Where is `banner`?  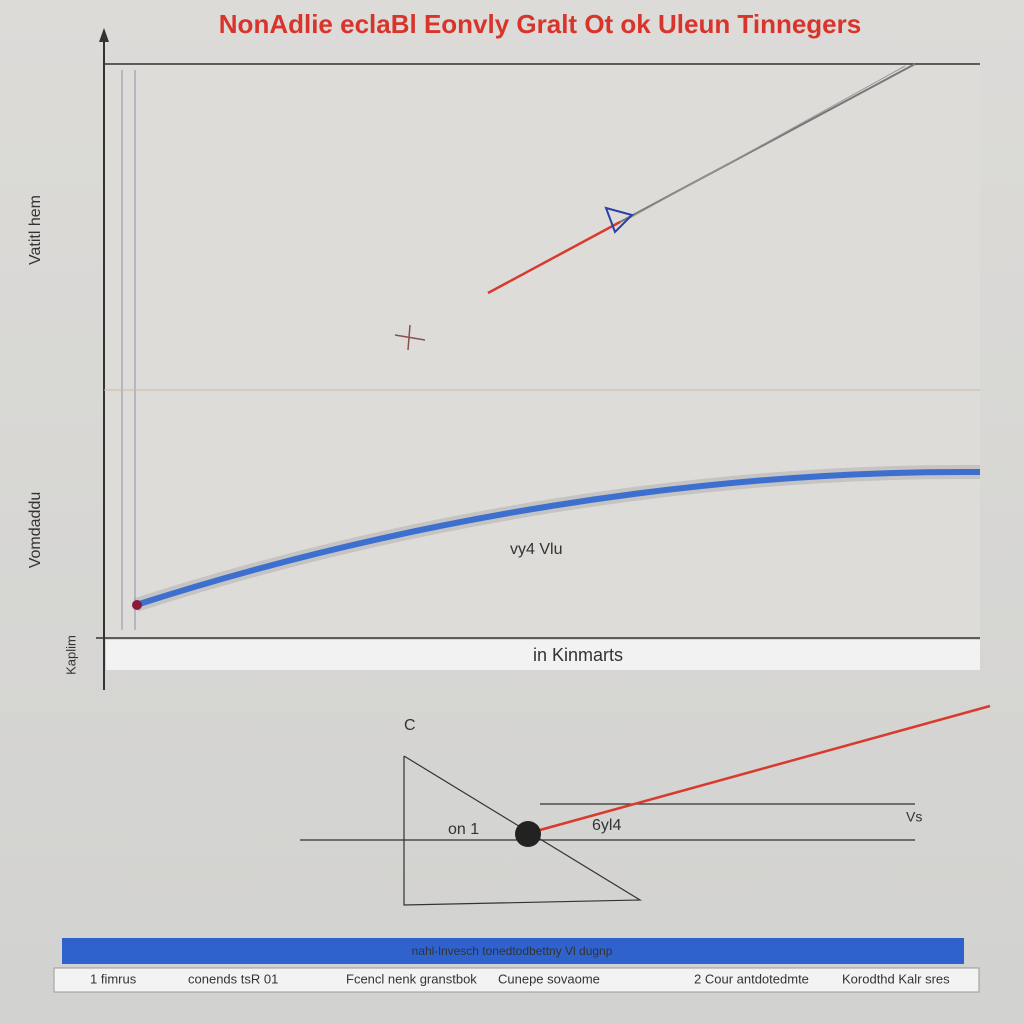
banner is located at coordinates (513, 951).